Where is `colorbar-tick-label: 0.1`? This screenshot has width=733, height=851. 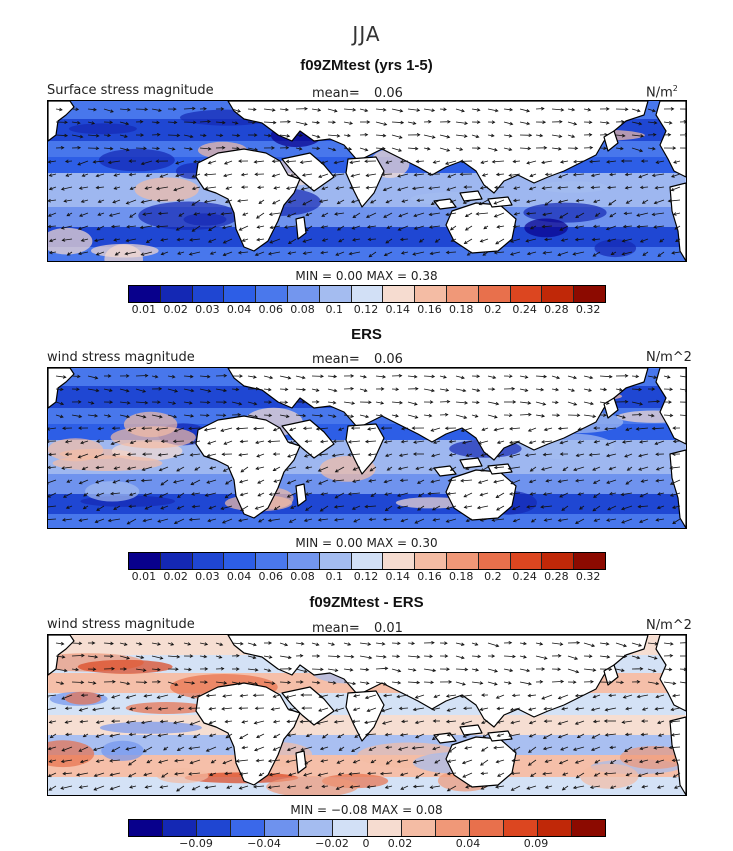
colorbar-tick-label: 0.1 is located at coordinates (334, 576).